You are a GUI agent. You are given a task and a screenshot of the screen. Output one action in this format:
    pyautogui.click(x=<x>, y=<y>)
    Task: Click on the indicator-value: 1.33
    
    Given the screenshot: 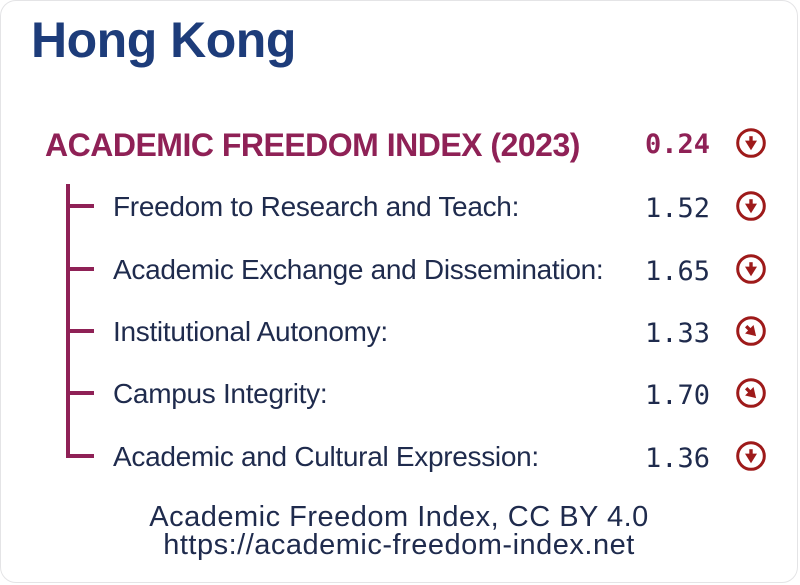 What is the action you would take?
    pyautogui.click(x=677, y=333)
    